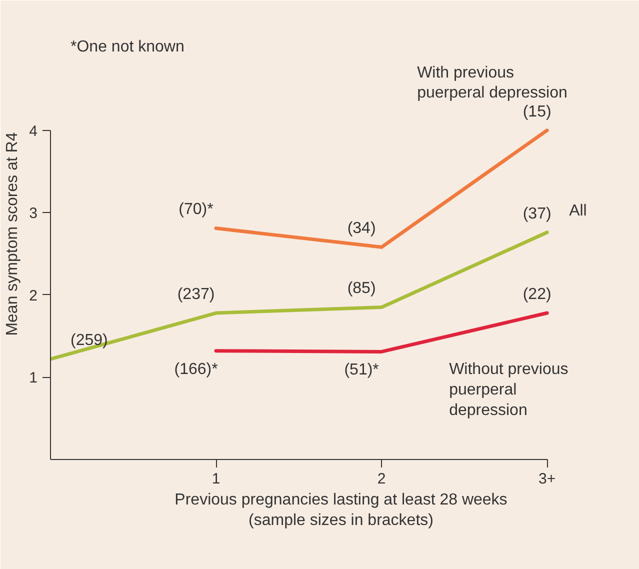  I want to click on x-tick-label: 3+, so click(547, 479).